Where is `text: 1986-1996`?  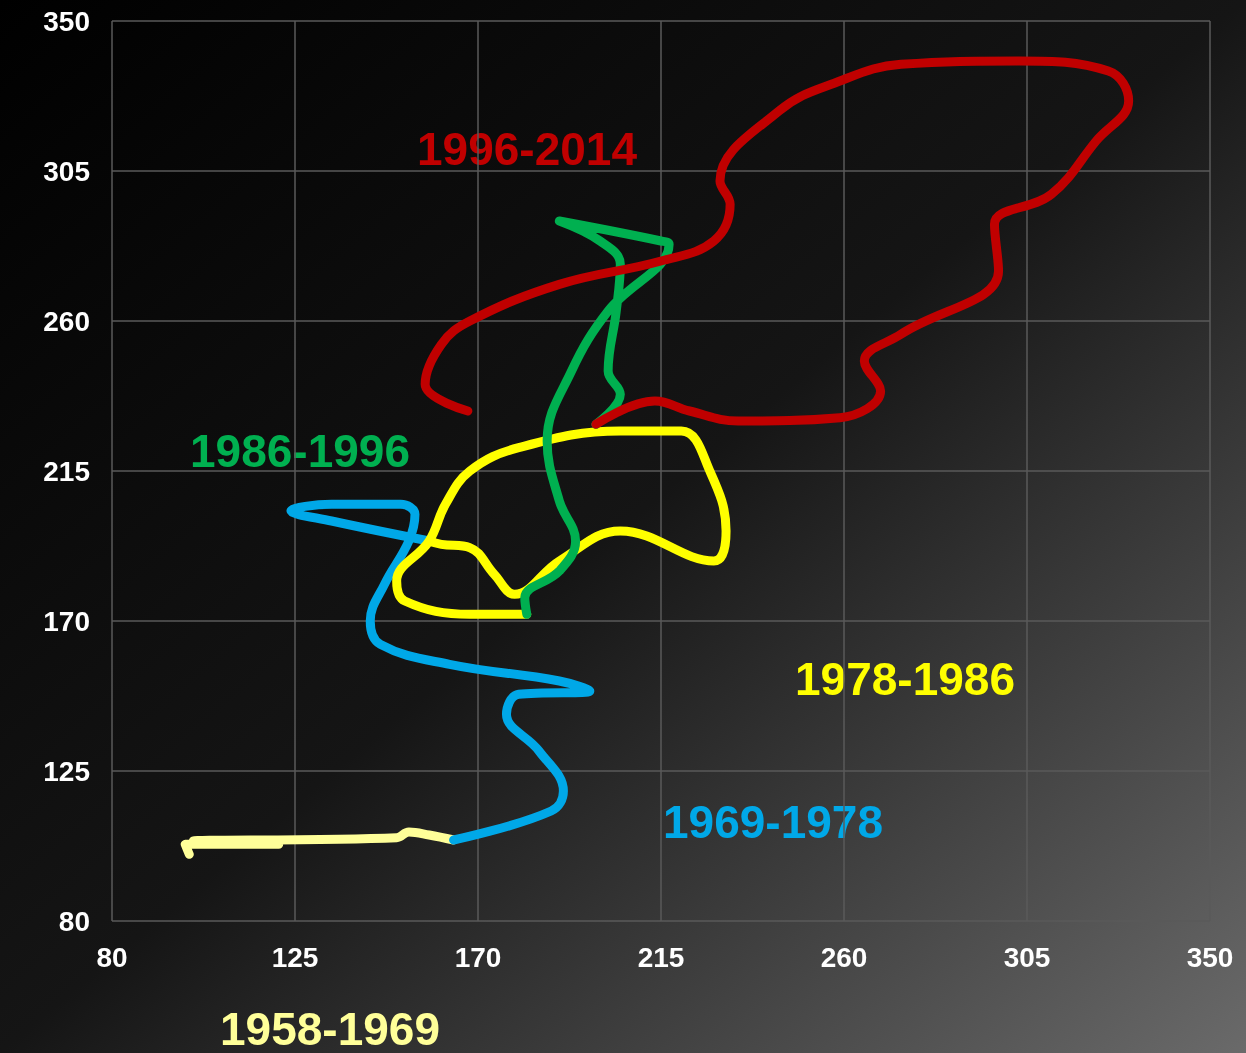
text: 1986-1996 is located at coordinates (300, 451).